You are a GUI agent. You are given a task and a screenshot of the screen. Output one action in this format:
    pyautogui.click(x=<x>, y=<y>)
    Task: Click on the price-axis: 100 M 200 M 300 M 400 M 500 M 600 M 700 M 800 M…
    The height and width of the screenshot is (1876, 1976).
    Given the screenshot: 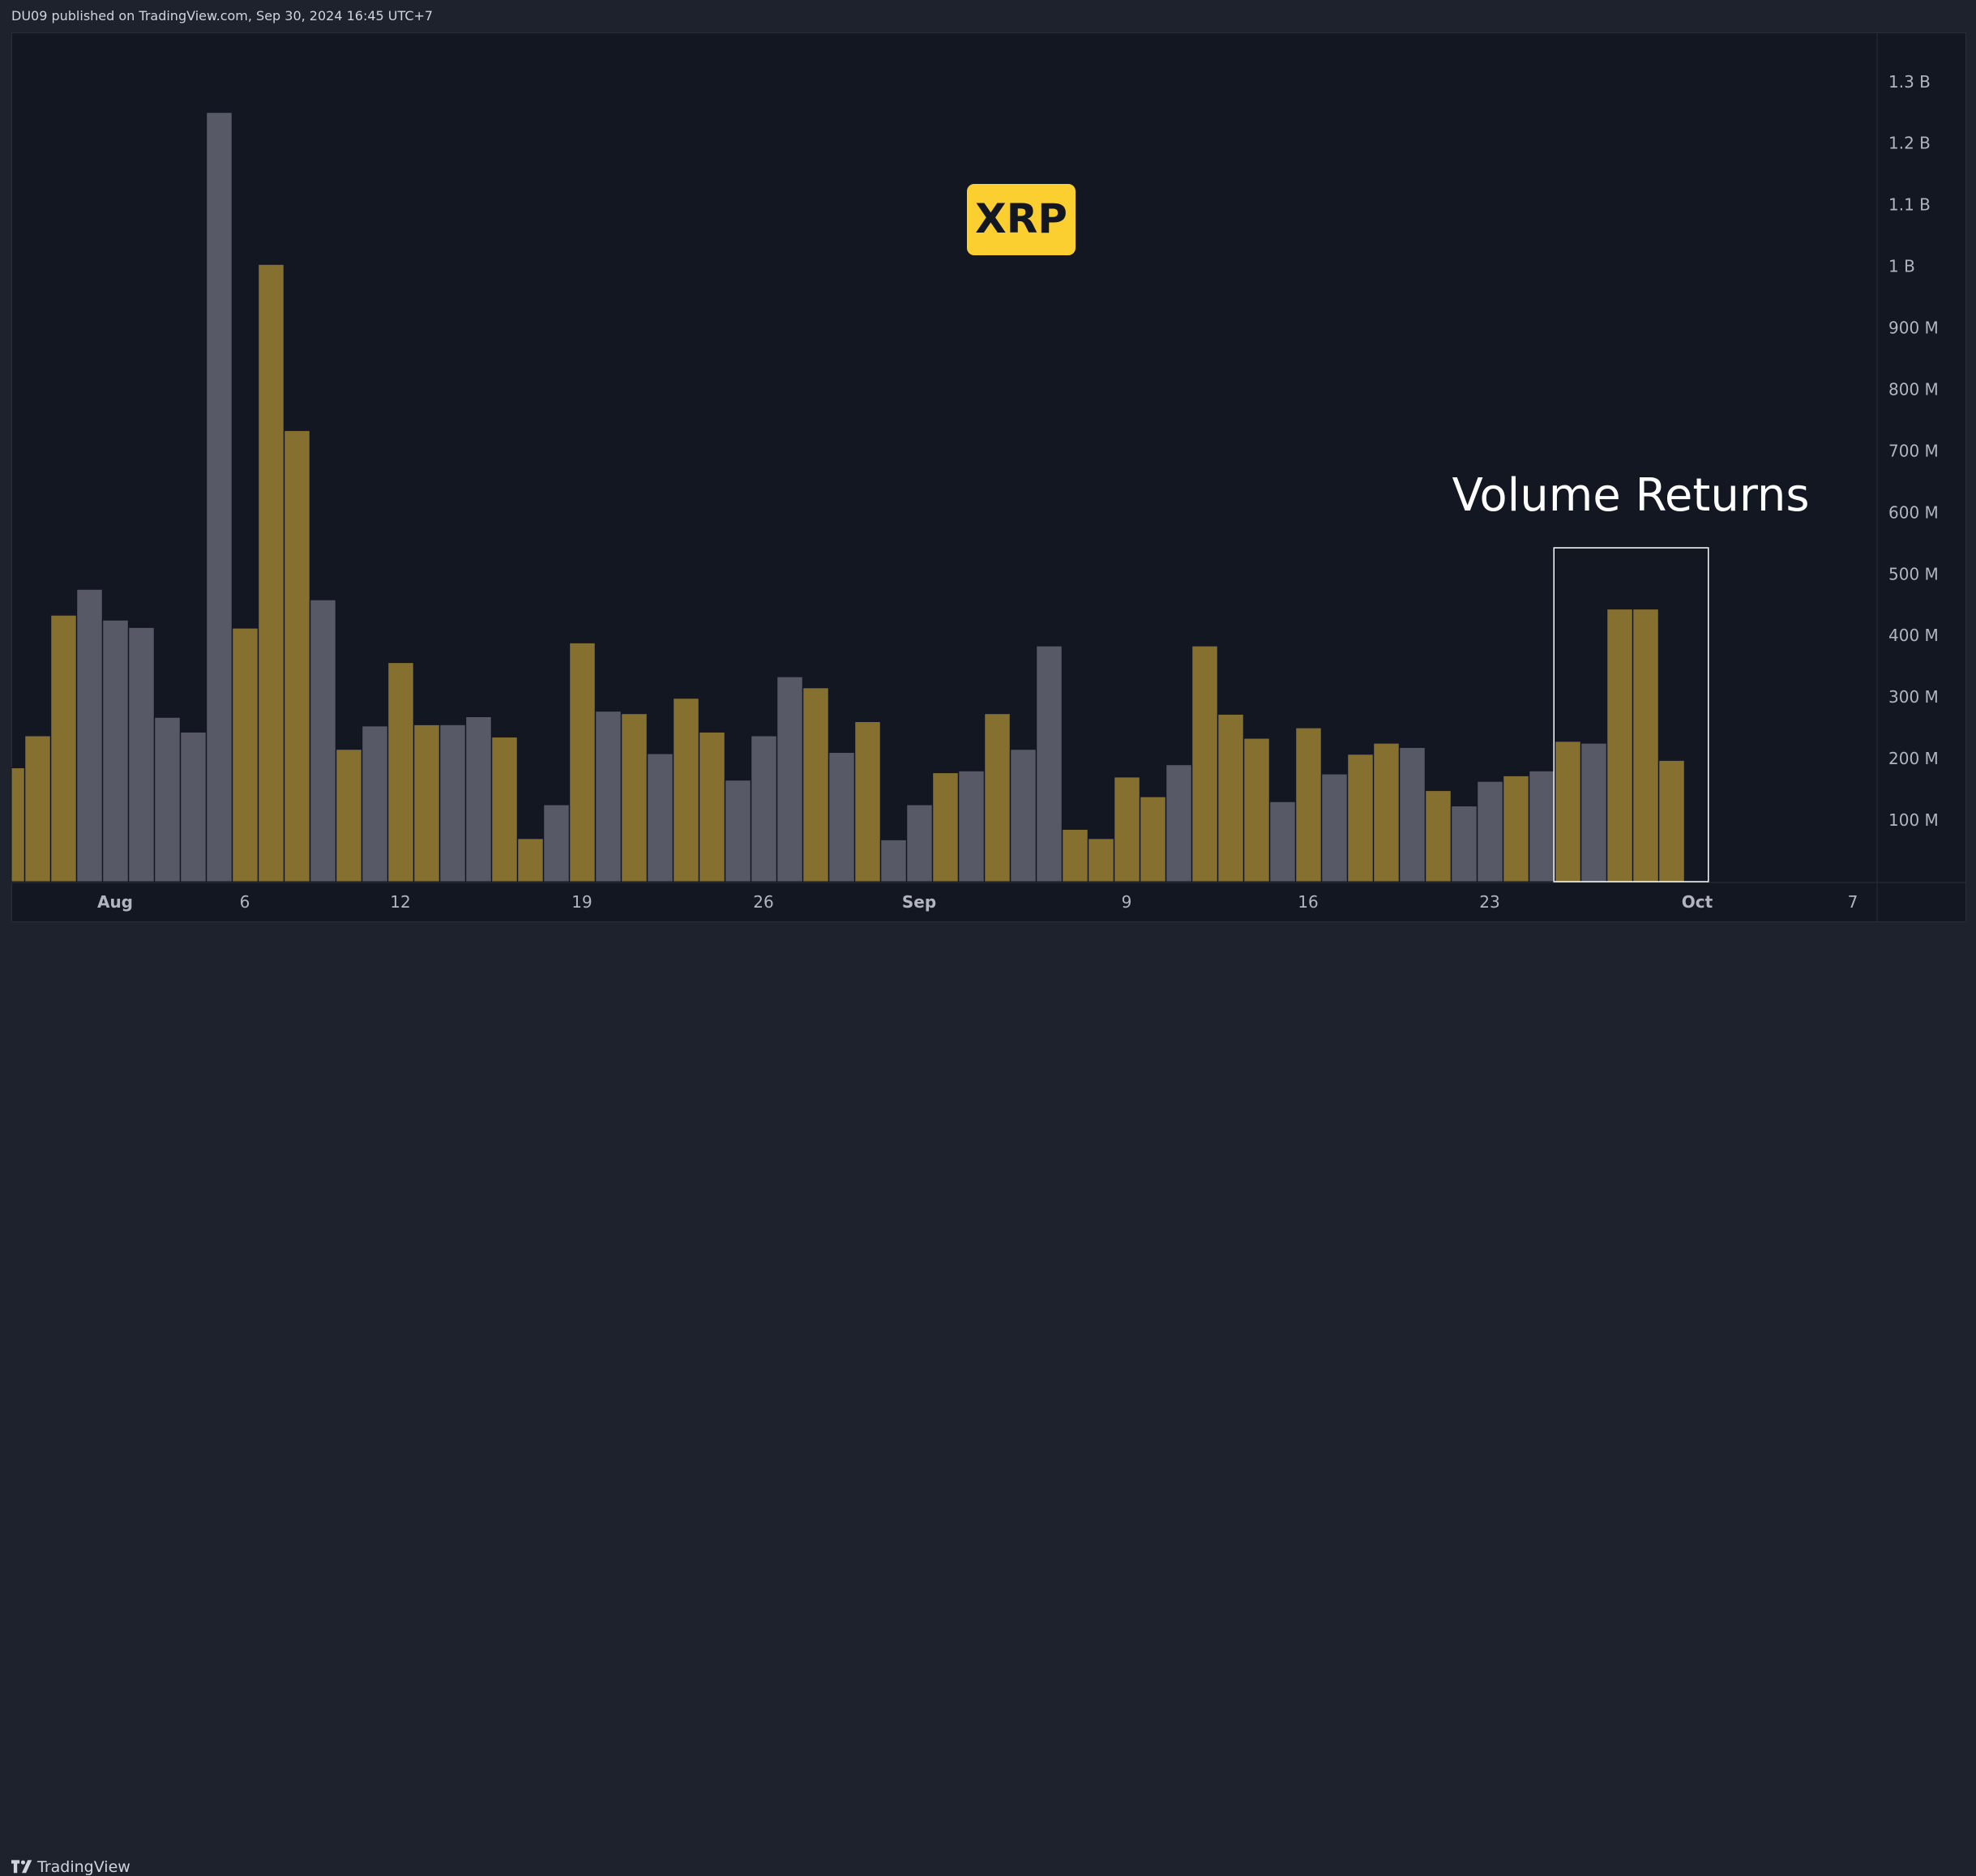 What is the action you would take?
    pyautogui.click(x=1914, y=451)
    